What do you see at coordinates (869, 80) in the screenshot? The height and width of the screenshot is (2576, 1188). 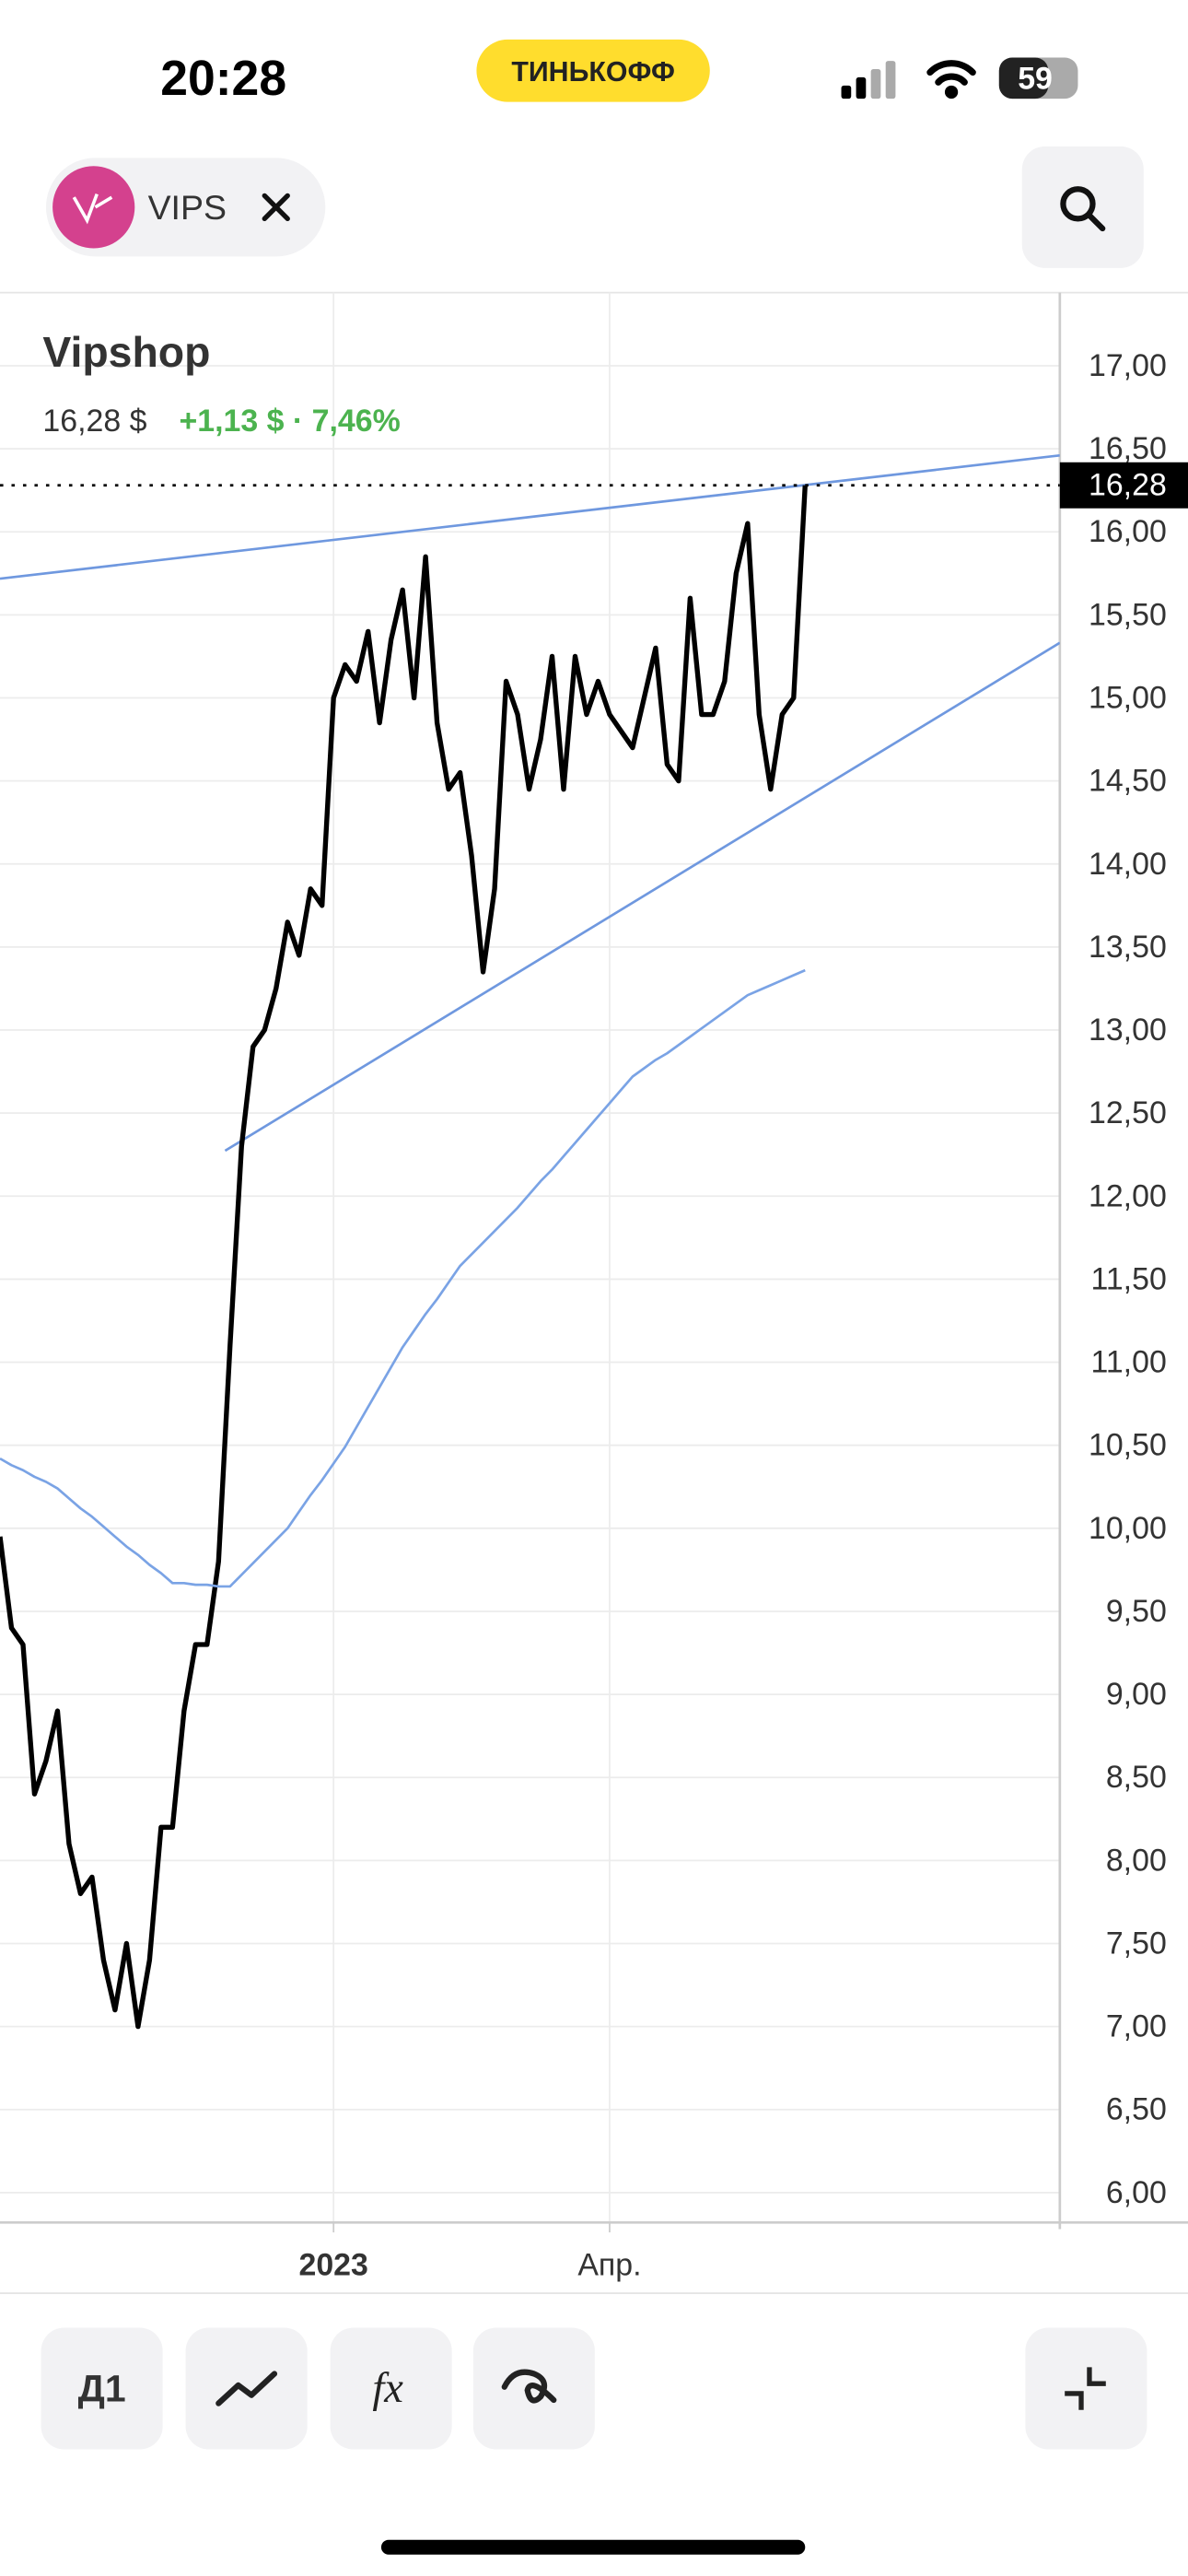 I see `signal-icon` at bounding box center [869, 80].